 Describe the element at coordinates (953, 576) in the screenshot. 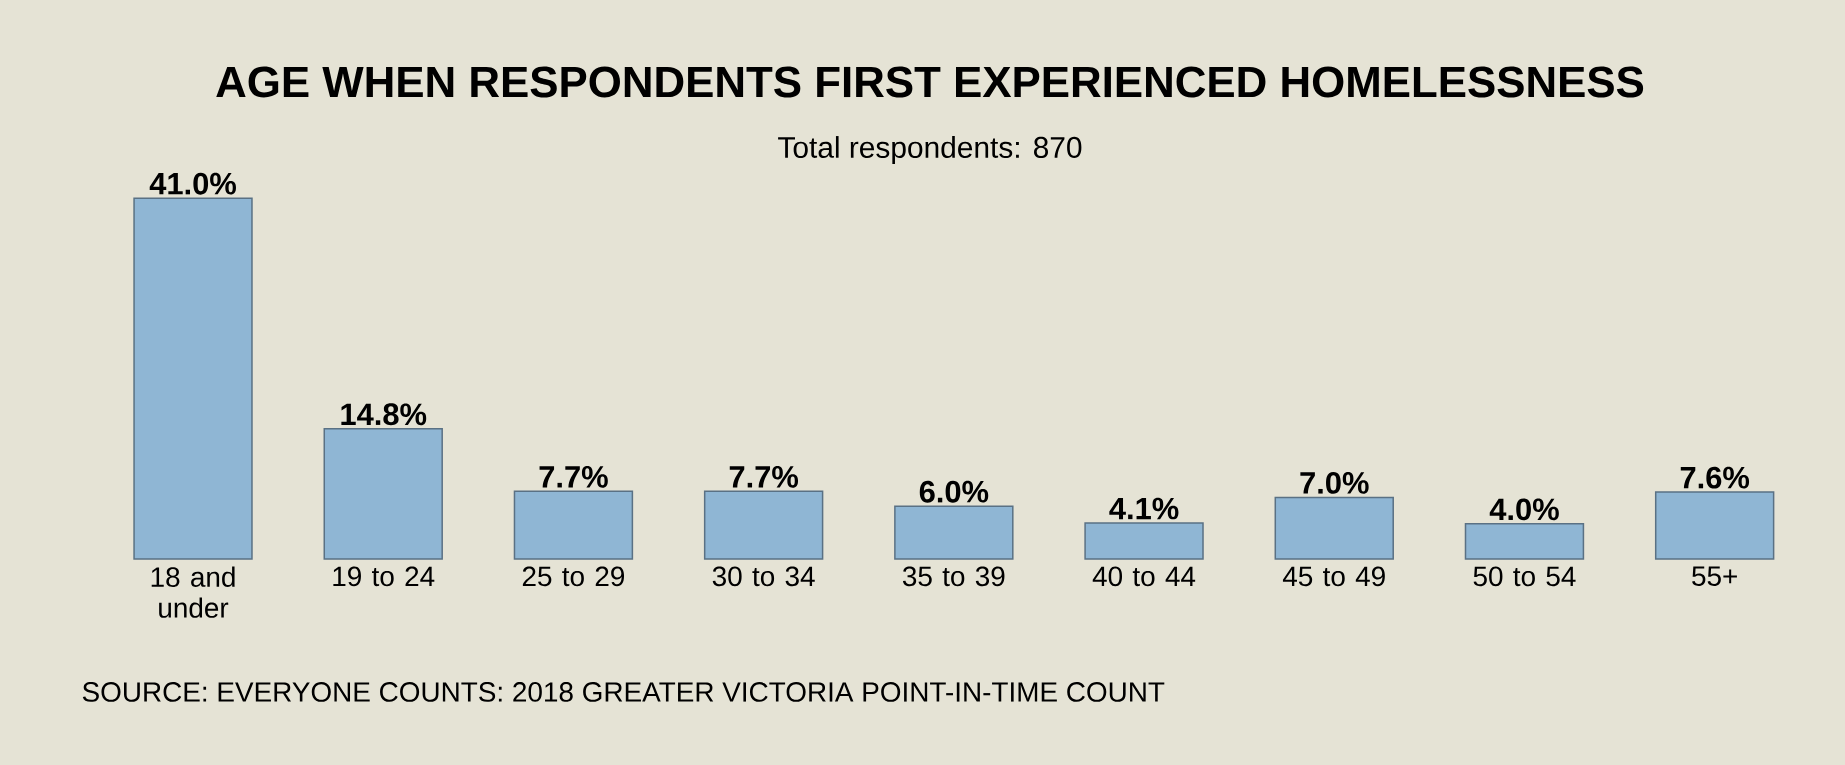

I see `x-tick-label: 35 to 39` at that location.